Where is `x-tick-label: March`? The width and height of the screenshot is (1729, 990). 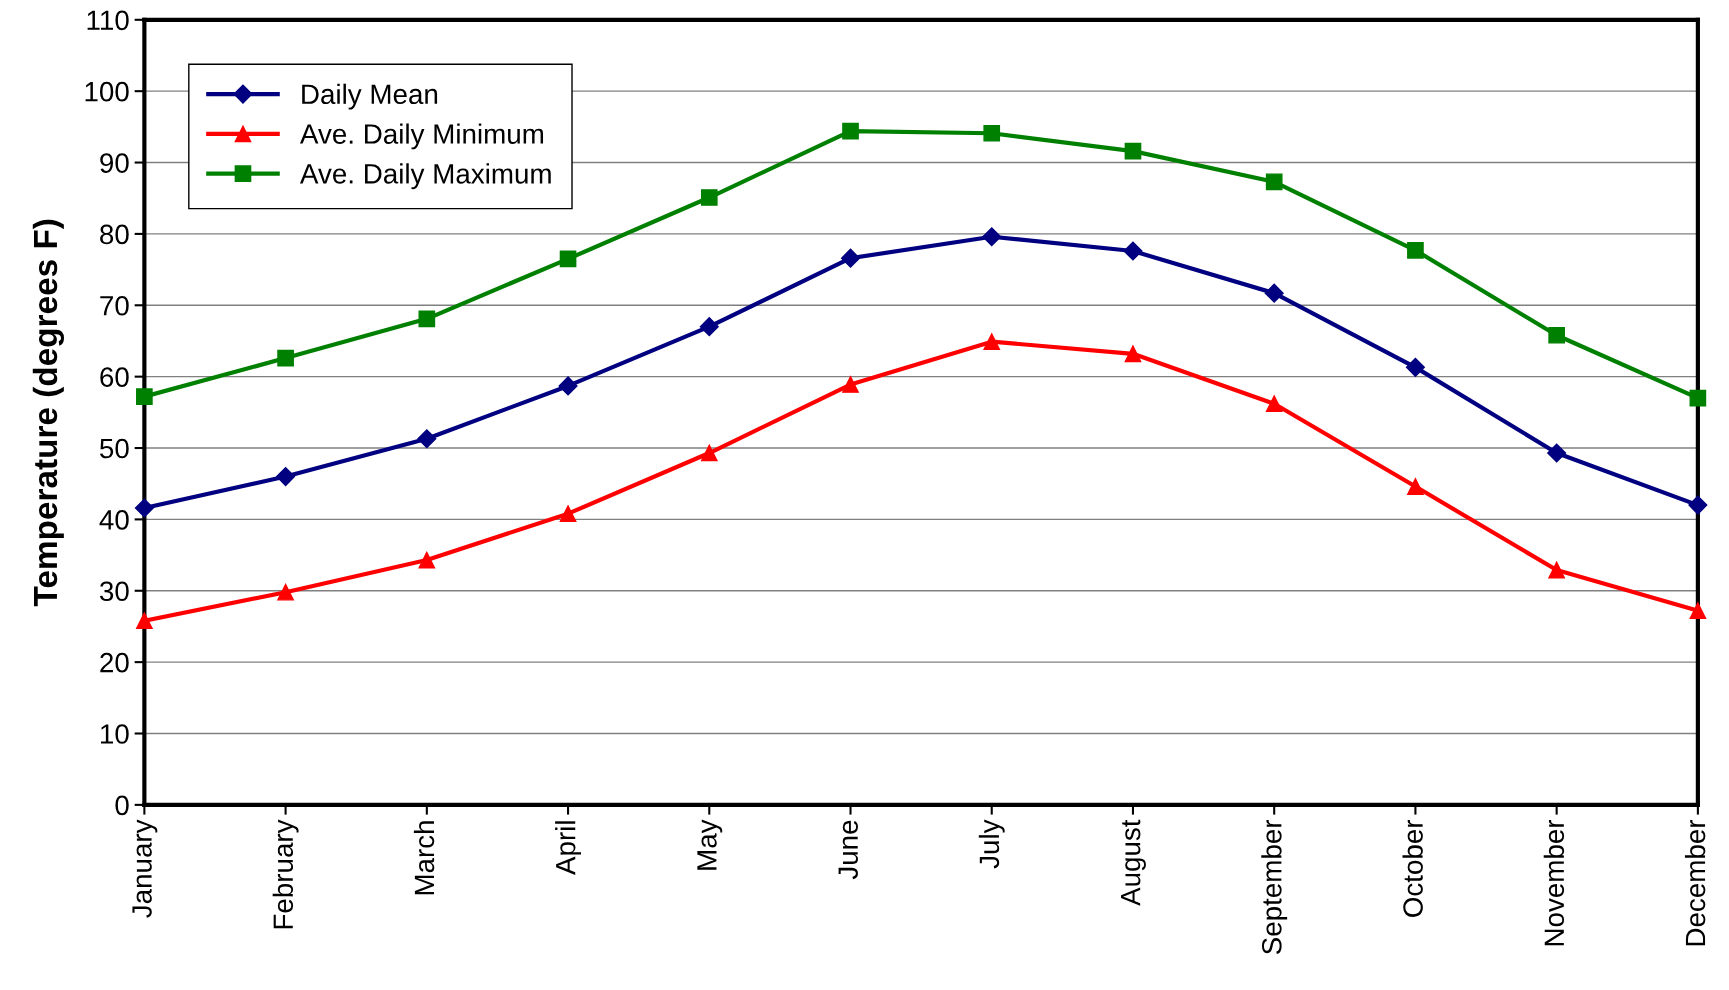
x-tick-label: March is located at coordinates (424, 858).